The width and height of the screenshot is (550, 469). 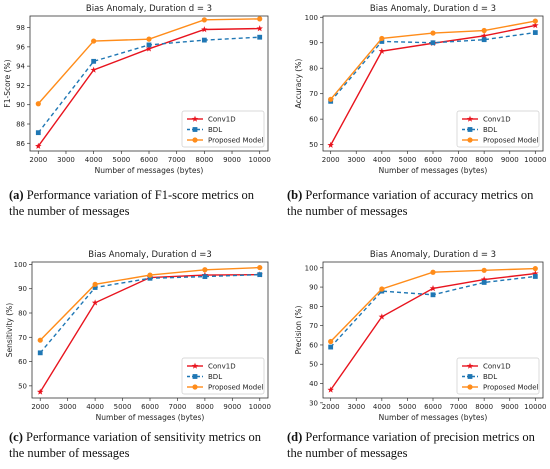 I want to click on y-axis-label: F1-Score (%), so click(x=7, y=83).